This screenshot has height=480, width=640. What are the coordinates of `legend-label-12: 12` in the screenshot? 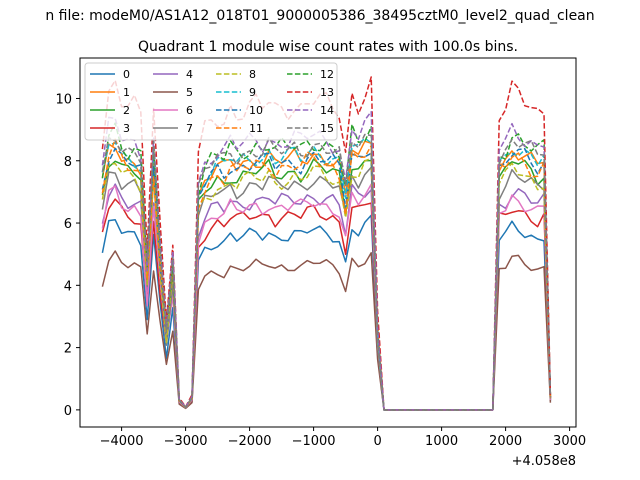 It's located at (327, 74).